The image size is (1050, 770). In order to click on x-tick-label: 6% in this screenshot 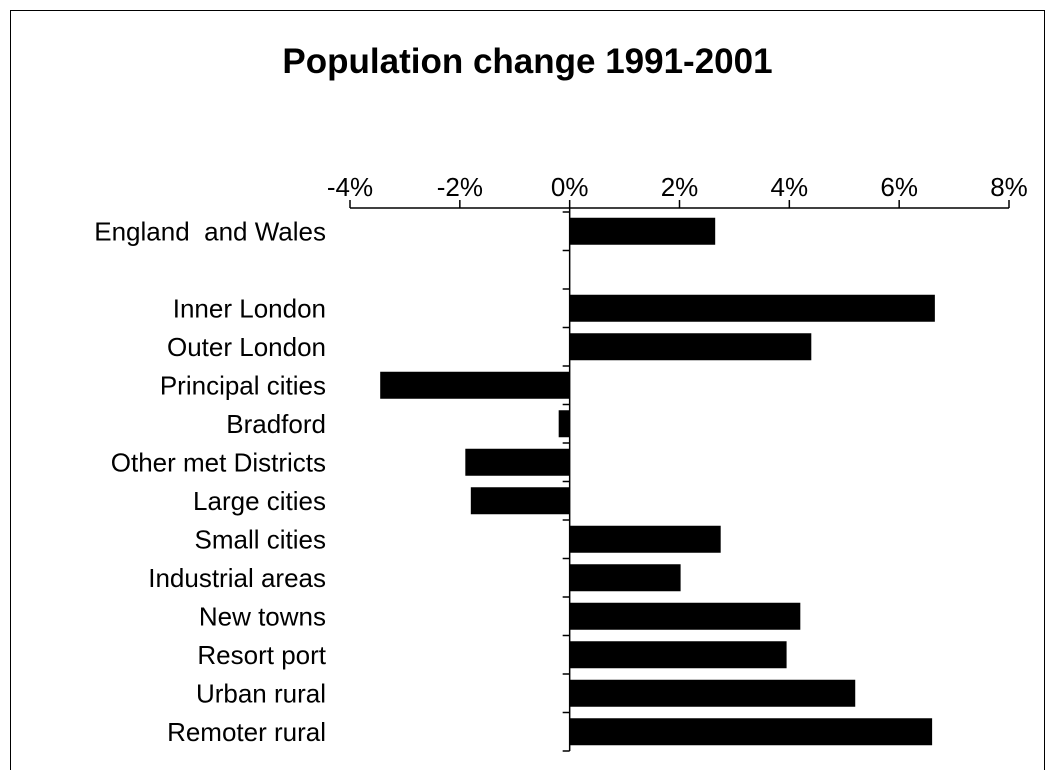, I will do `click(899, 187)`.